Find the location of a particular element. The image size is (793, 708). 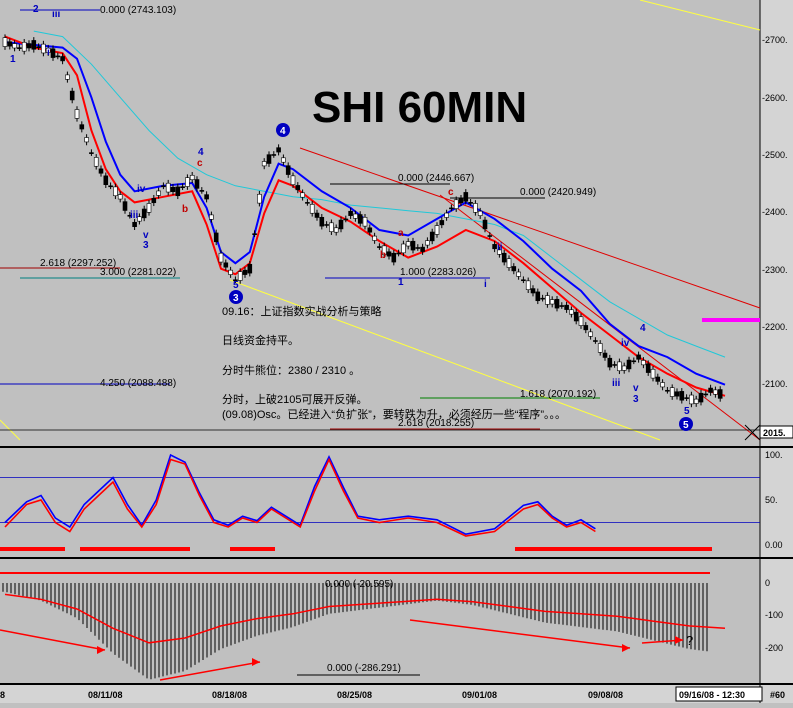

price-tick: -2200. is located at coordinates (775, 327).